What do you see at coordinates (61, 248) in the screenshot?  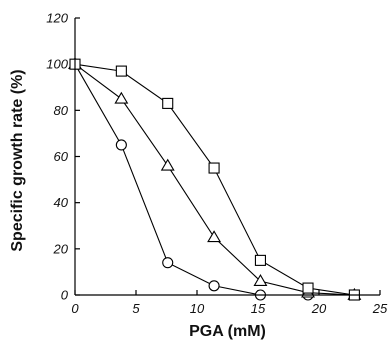 I see `y-tick-label: 20` at bounding box center [61, 248].